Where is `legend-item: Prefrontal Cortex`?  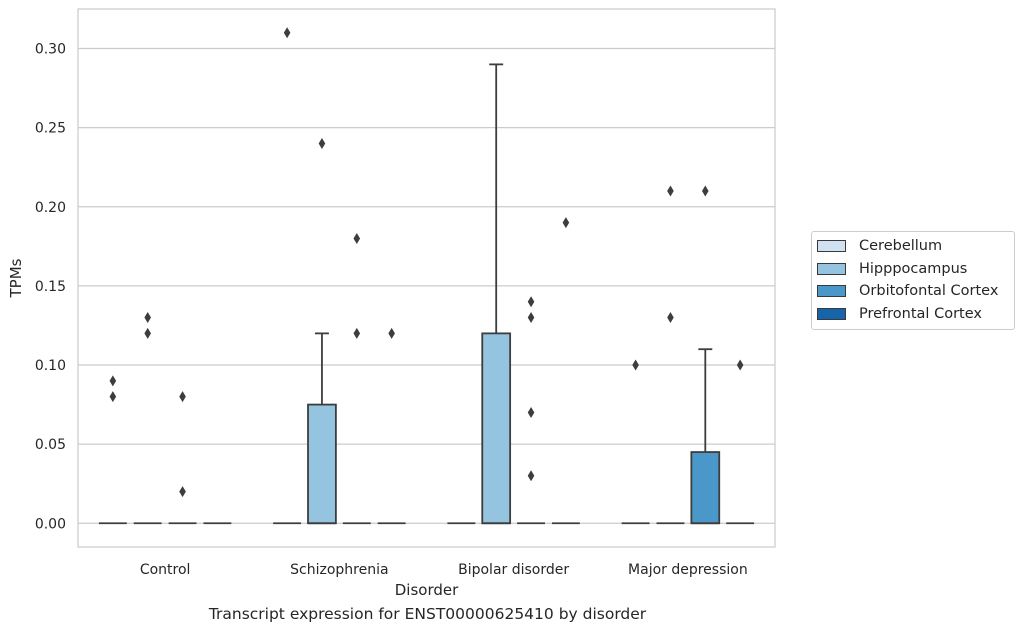 legend-item: Prefrontal Cortex is located at coordinates (913, 314).